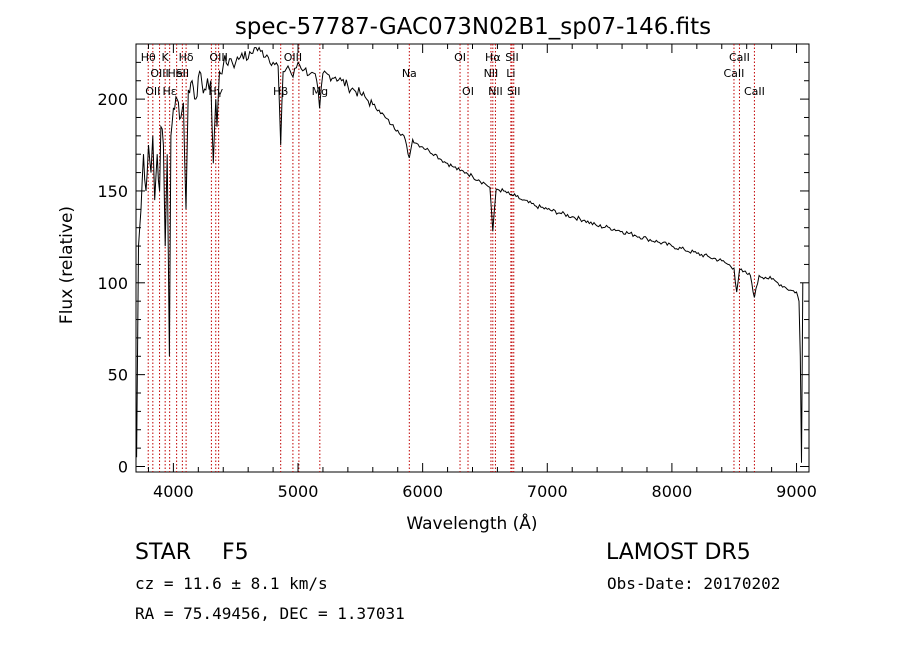 Image resolution: width=900 pixels, height=649 pixels. Describe the element at coordinates (215, 91) in the screenshot. I see `spectral-line-label: Hγ` at that location.